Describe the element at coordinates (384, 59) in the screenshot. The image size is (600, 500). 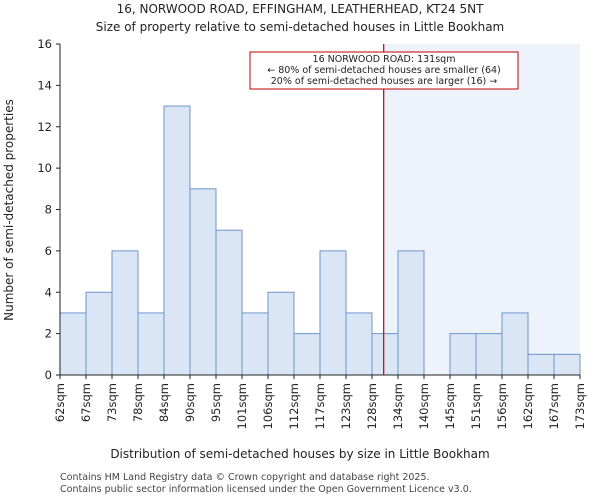
I see `annotation-line-1: 16 NORWOOD ROAD: 131sqm` at that location.